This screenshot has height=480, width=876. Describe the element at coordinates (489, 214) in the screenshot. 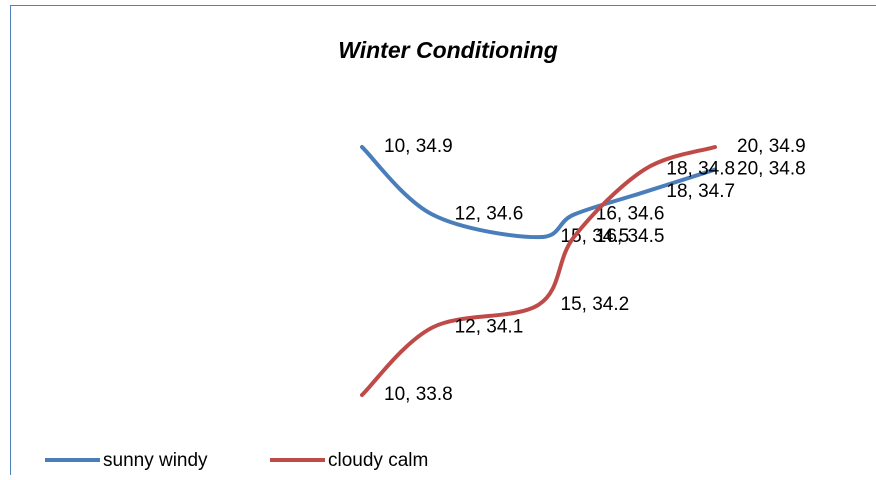

I see `data-label: 12, 34.6` at that location.